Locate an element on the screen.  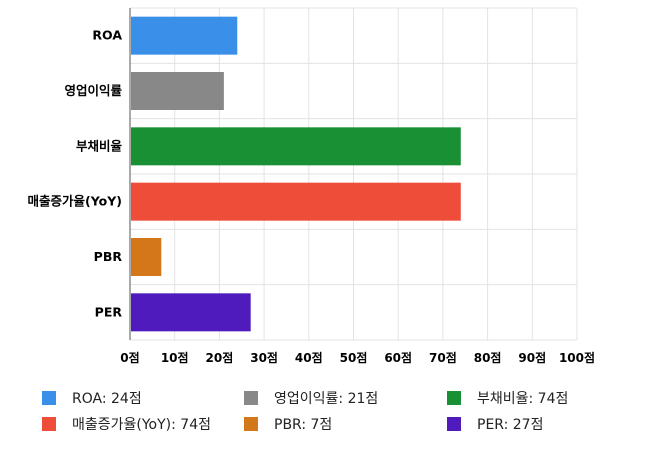
category-label: 매출증가율(YoY) is located at coordinates (75, 201).